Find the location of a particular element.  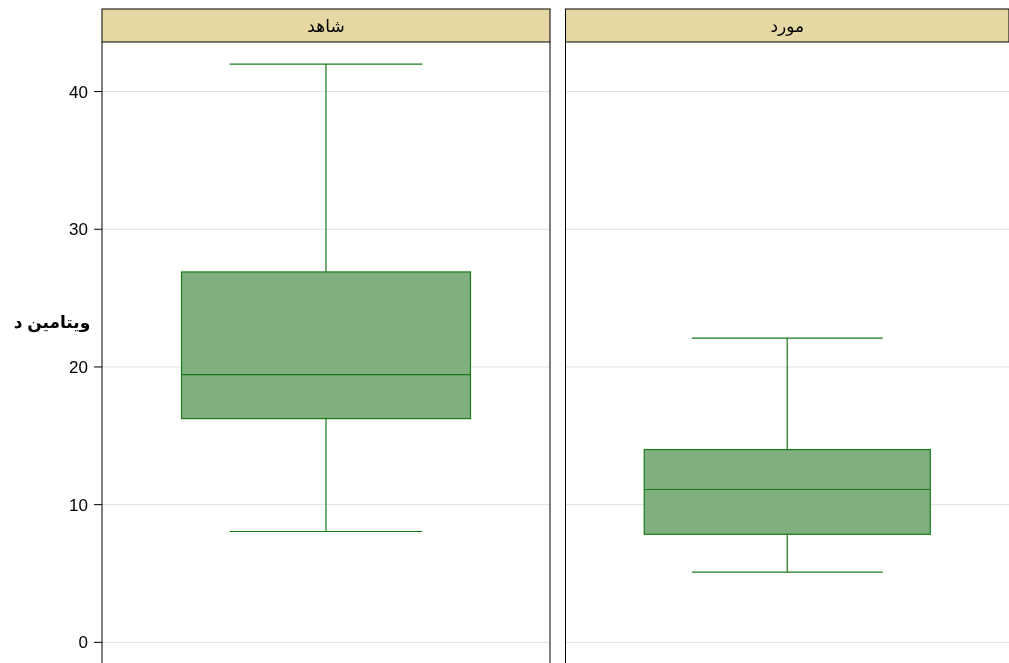

y-tick-label: 0 is located at coordinates (83, 643).